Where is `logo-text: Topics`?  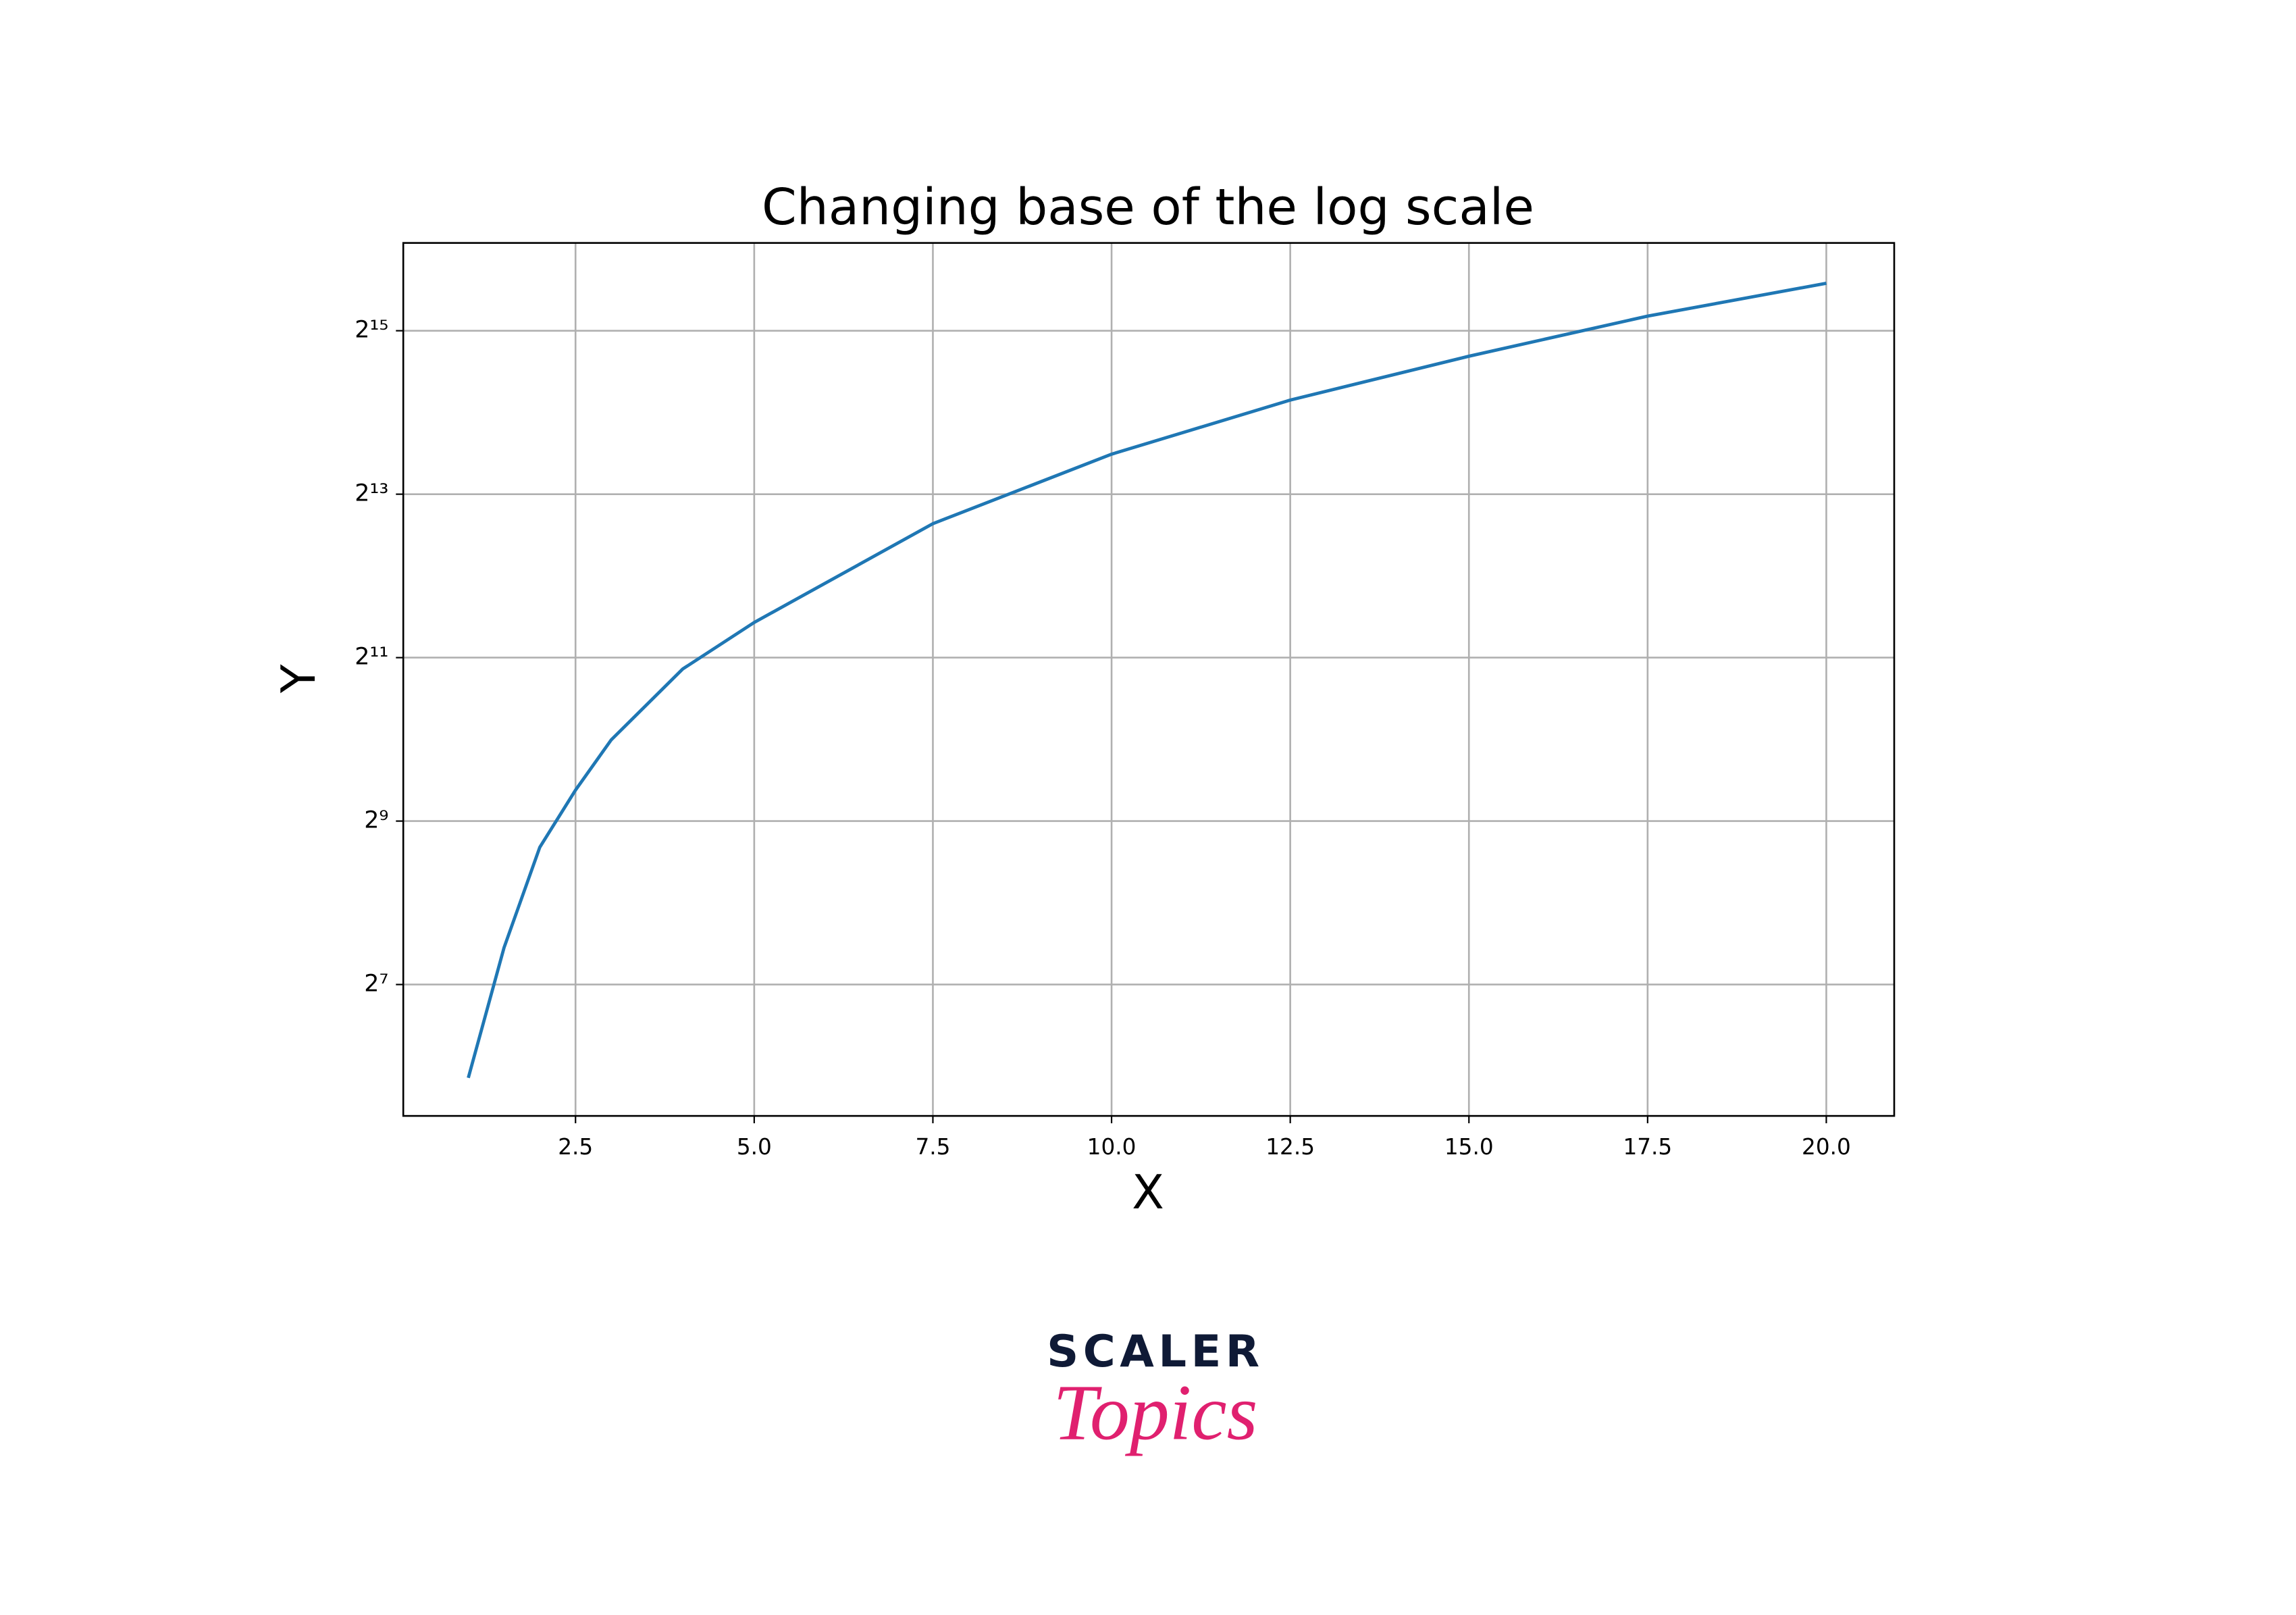 logo-text: Topics is located at coordinates (1155, 1412).